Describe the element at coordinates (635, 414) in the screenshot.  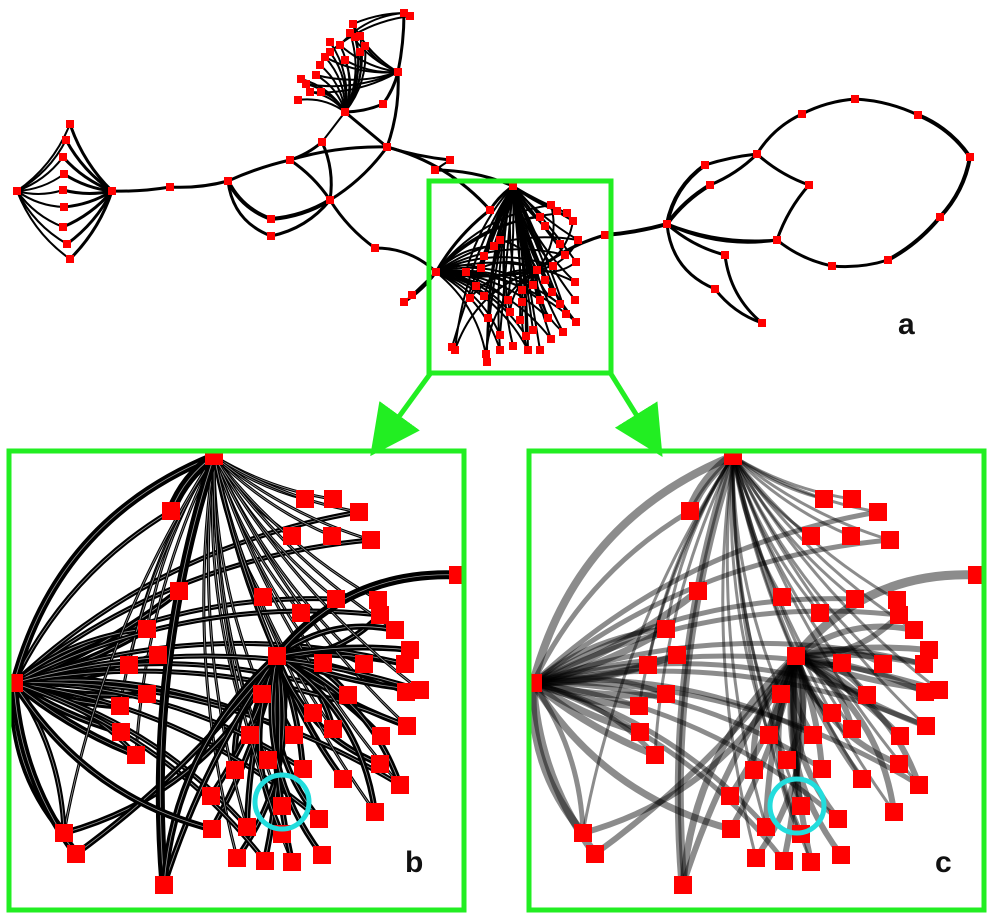
I see `arrow-to-panel-c` at that location.